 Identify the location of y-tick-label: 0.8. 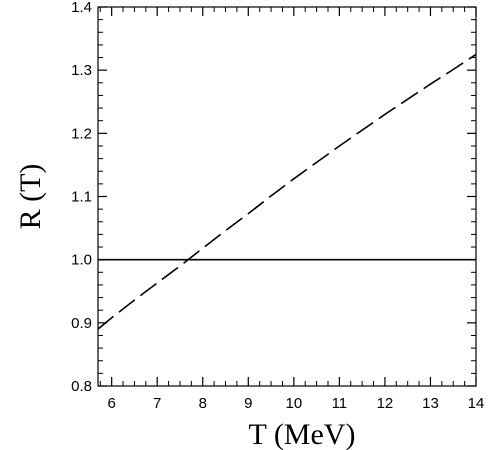
(81, 386).